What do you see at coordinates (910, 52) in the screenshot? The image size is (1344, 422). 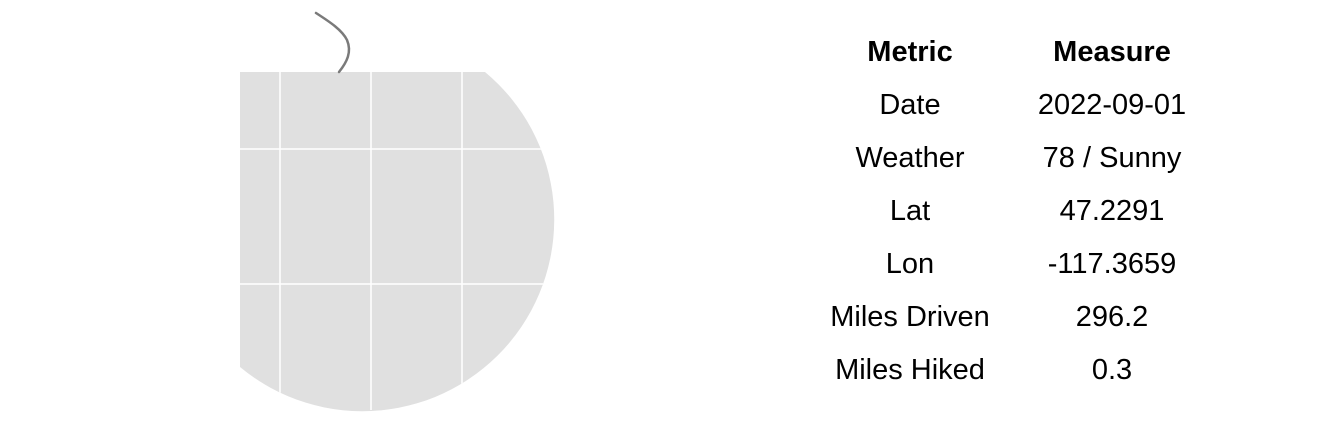 I see `metric-column-header: Metric` at bounding box center [910, 52].